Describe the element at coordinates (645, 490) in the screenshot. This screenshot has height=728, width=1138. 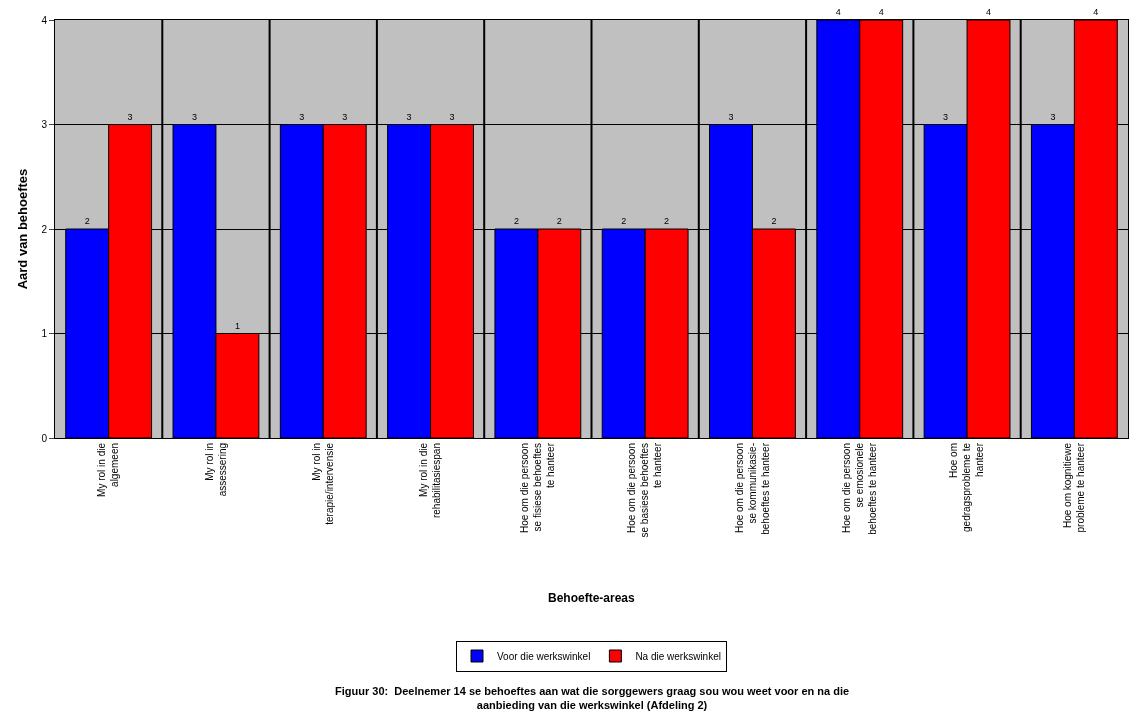
I see `x-tick-label: Hoe om die persoon se basiese behoeftes te hanteer` at that location.